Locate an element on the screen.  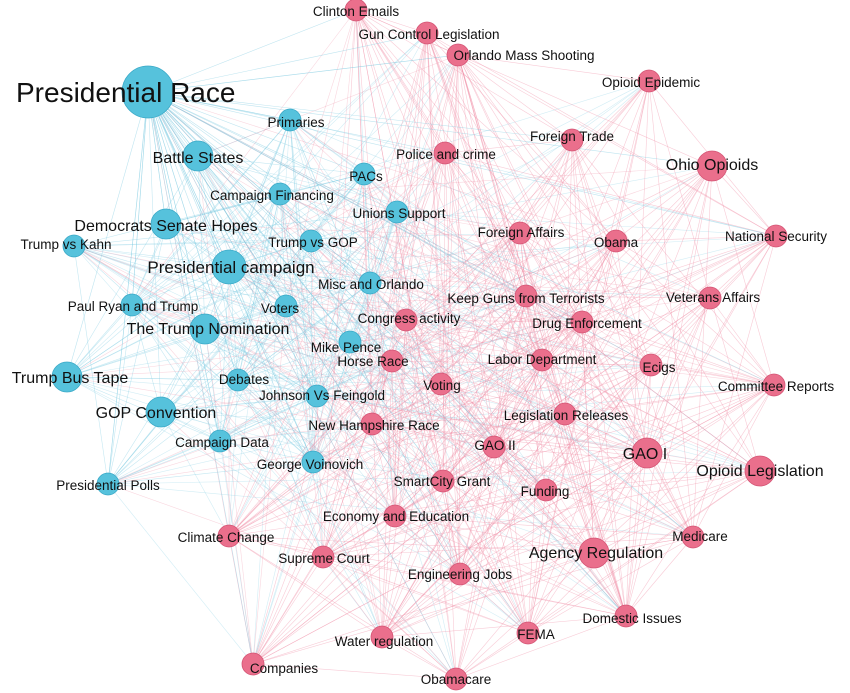
node-label-george-voinovich: George Voinovich is located at coordinates (310, 464).